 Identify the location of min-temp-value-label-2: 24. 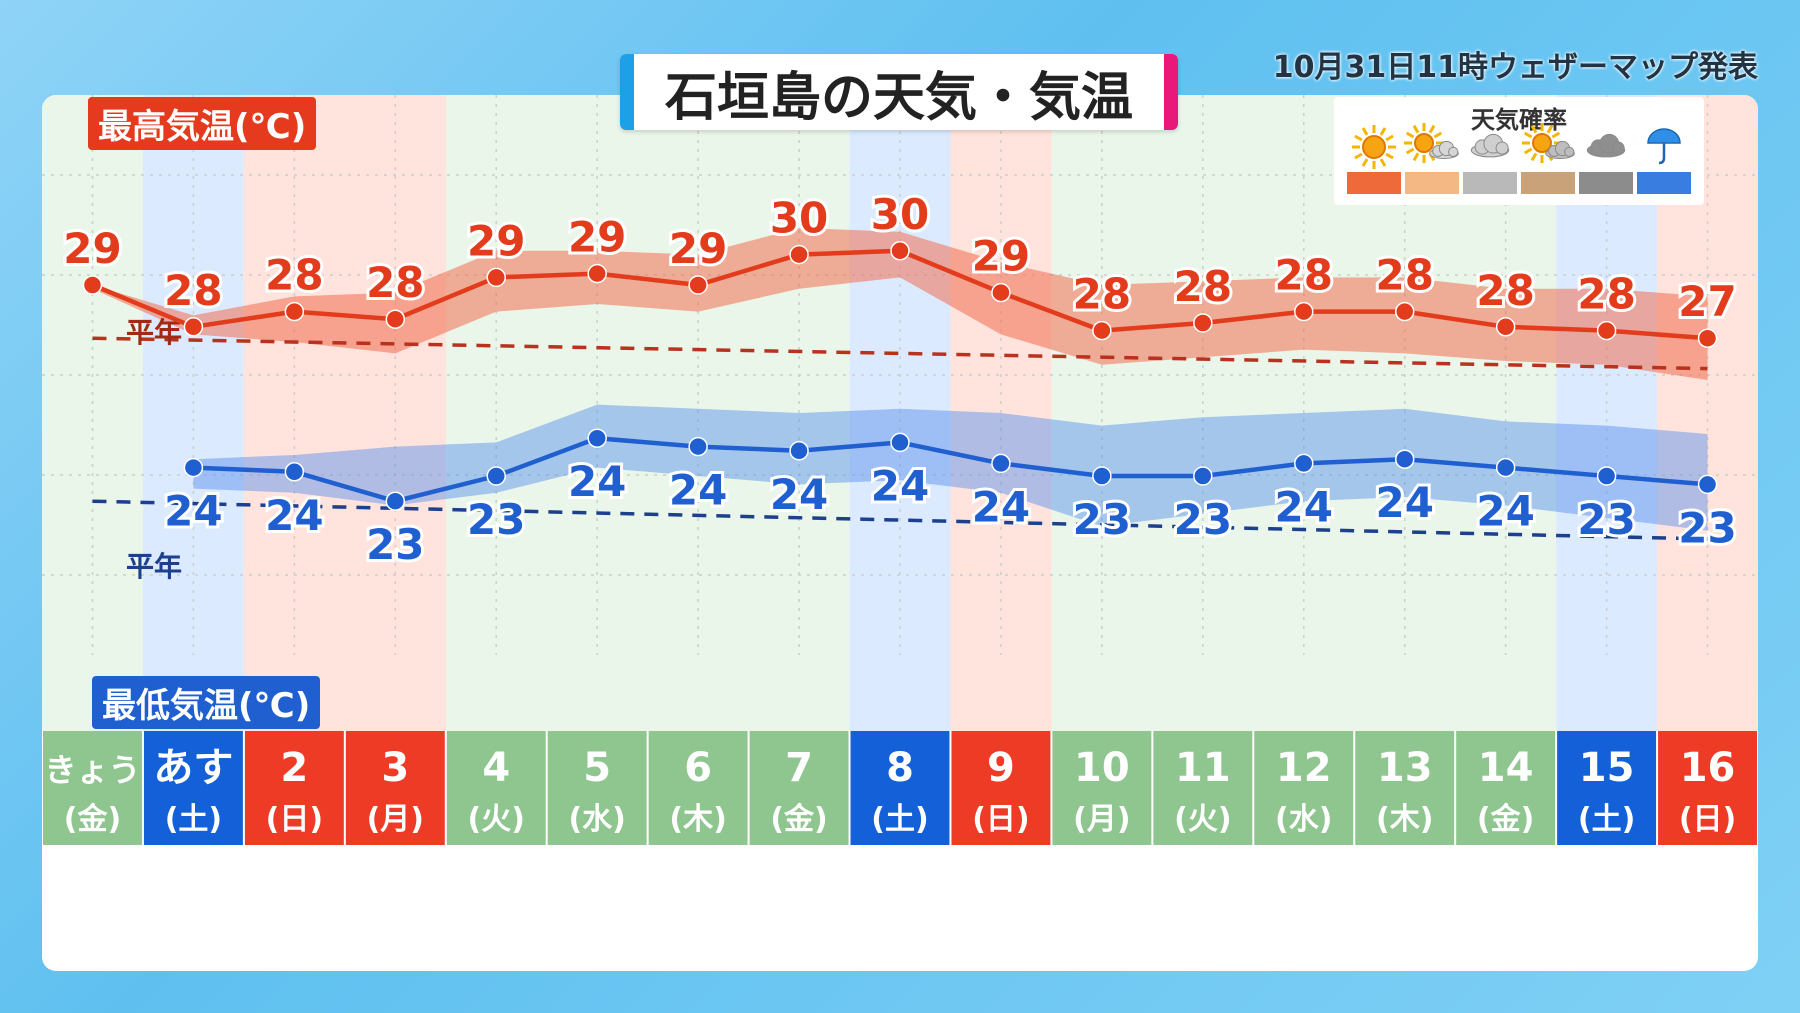
(294, 515).